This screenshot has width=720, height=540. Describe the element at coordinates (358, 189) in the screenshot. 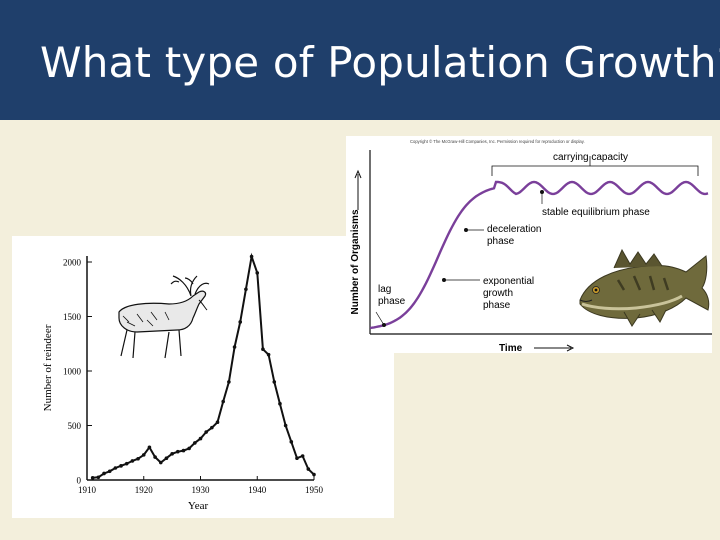

I see `y-axis-arrow` at that location.